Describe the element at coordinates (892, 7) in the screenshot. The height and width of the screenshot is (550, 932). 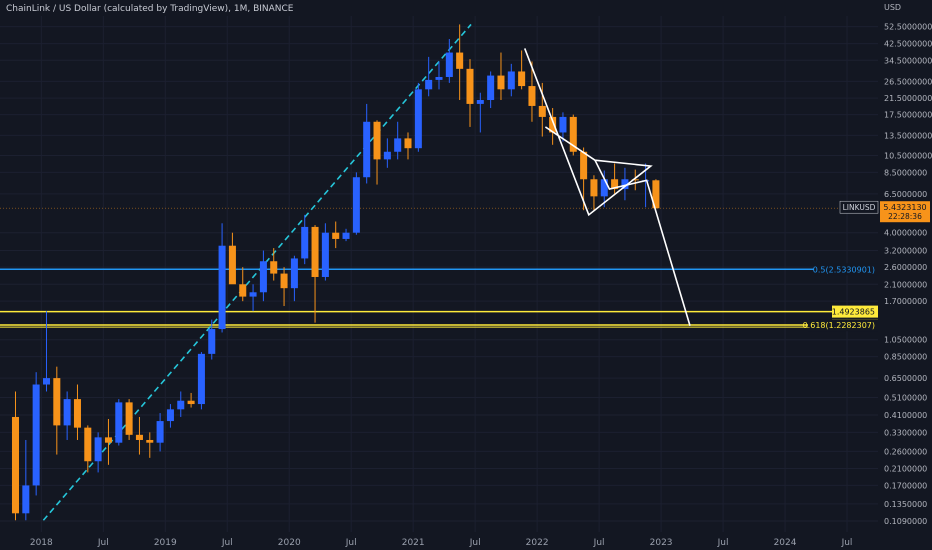
I see `y-axis-currency: USD` at that location.